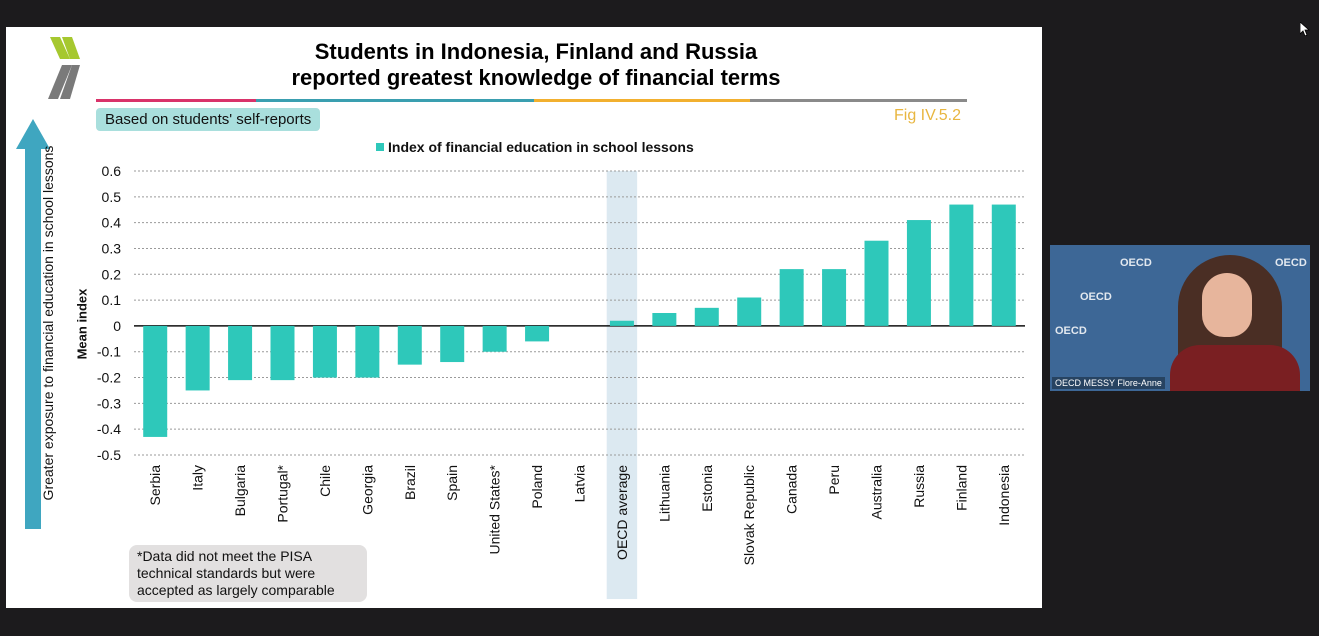  What do you see at coordinates (112, 223) in the screenshot?
I see `y-tick-label: 0.4` at bounding box center [112, 223].